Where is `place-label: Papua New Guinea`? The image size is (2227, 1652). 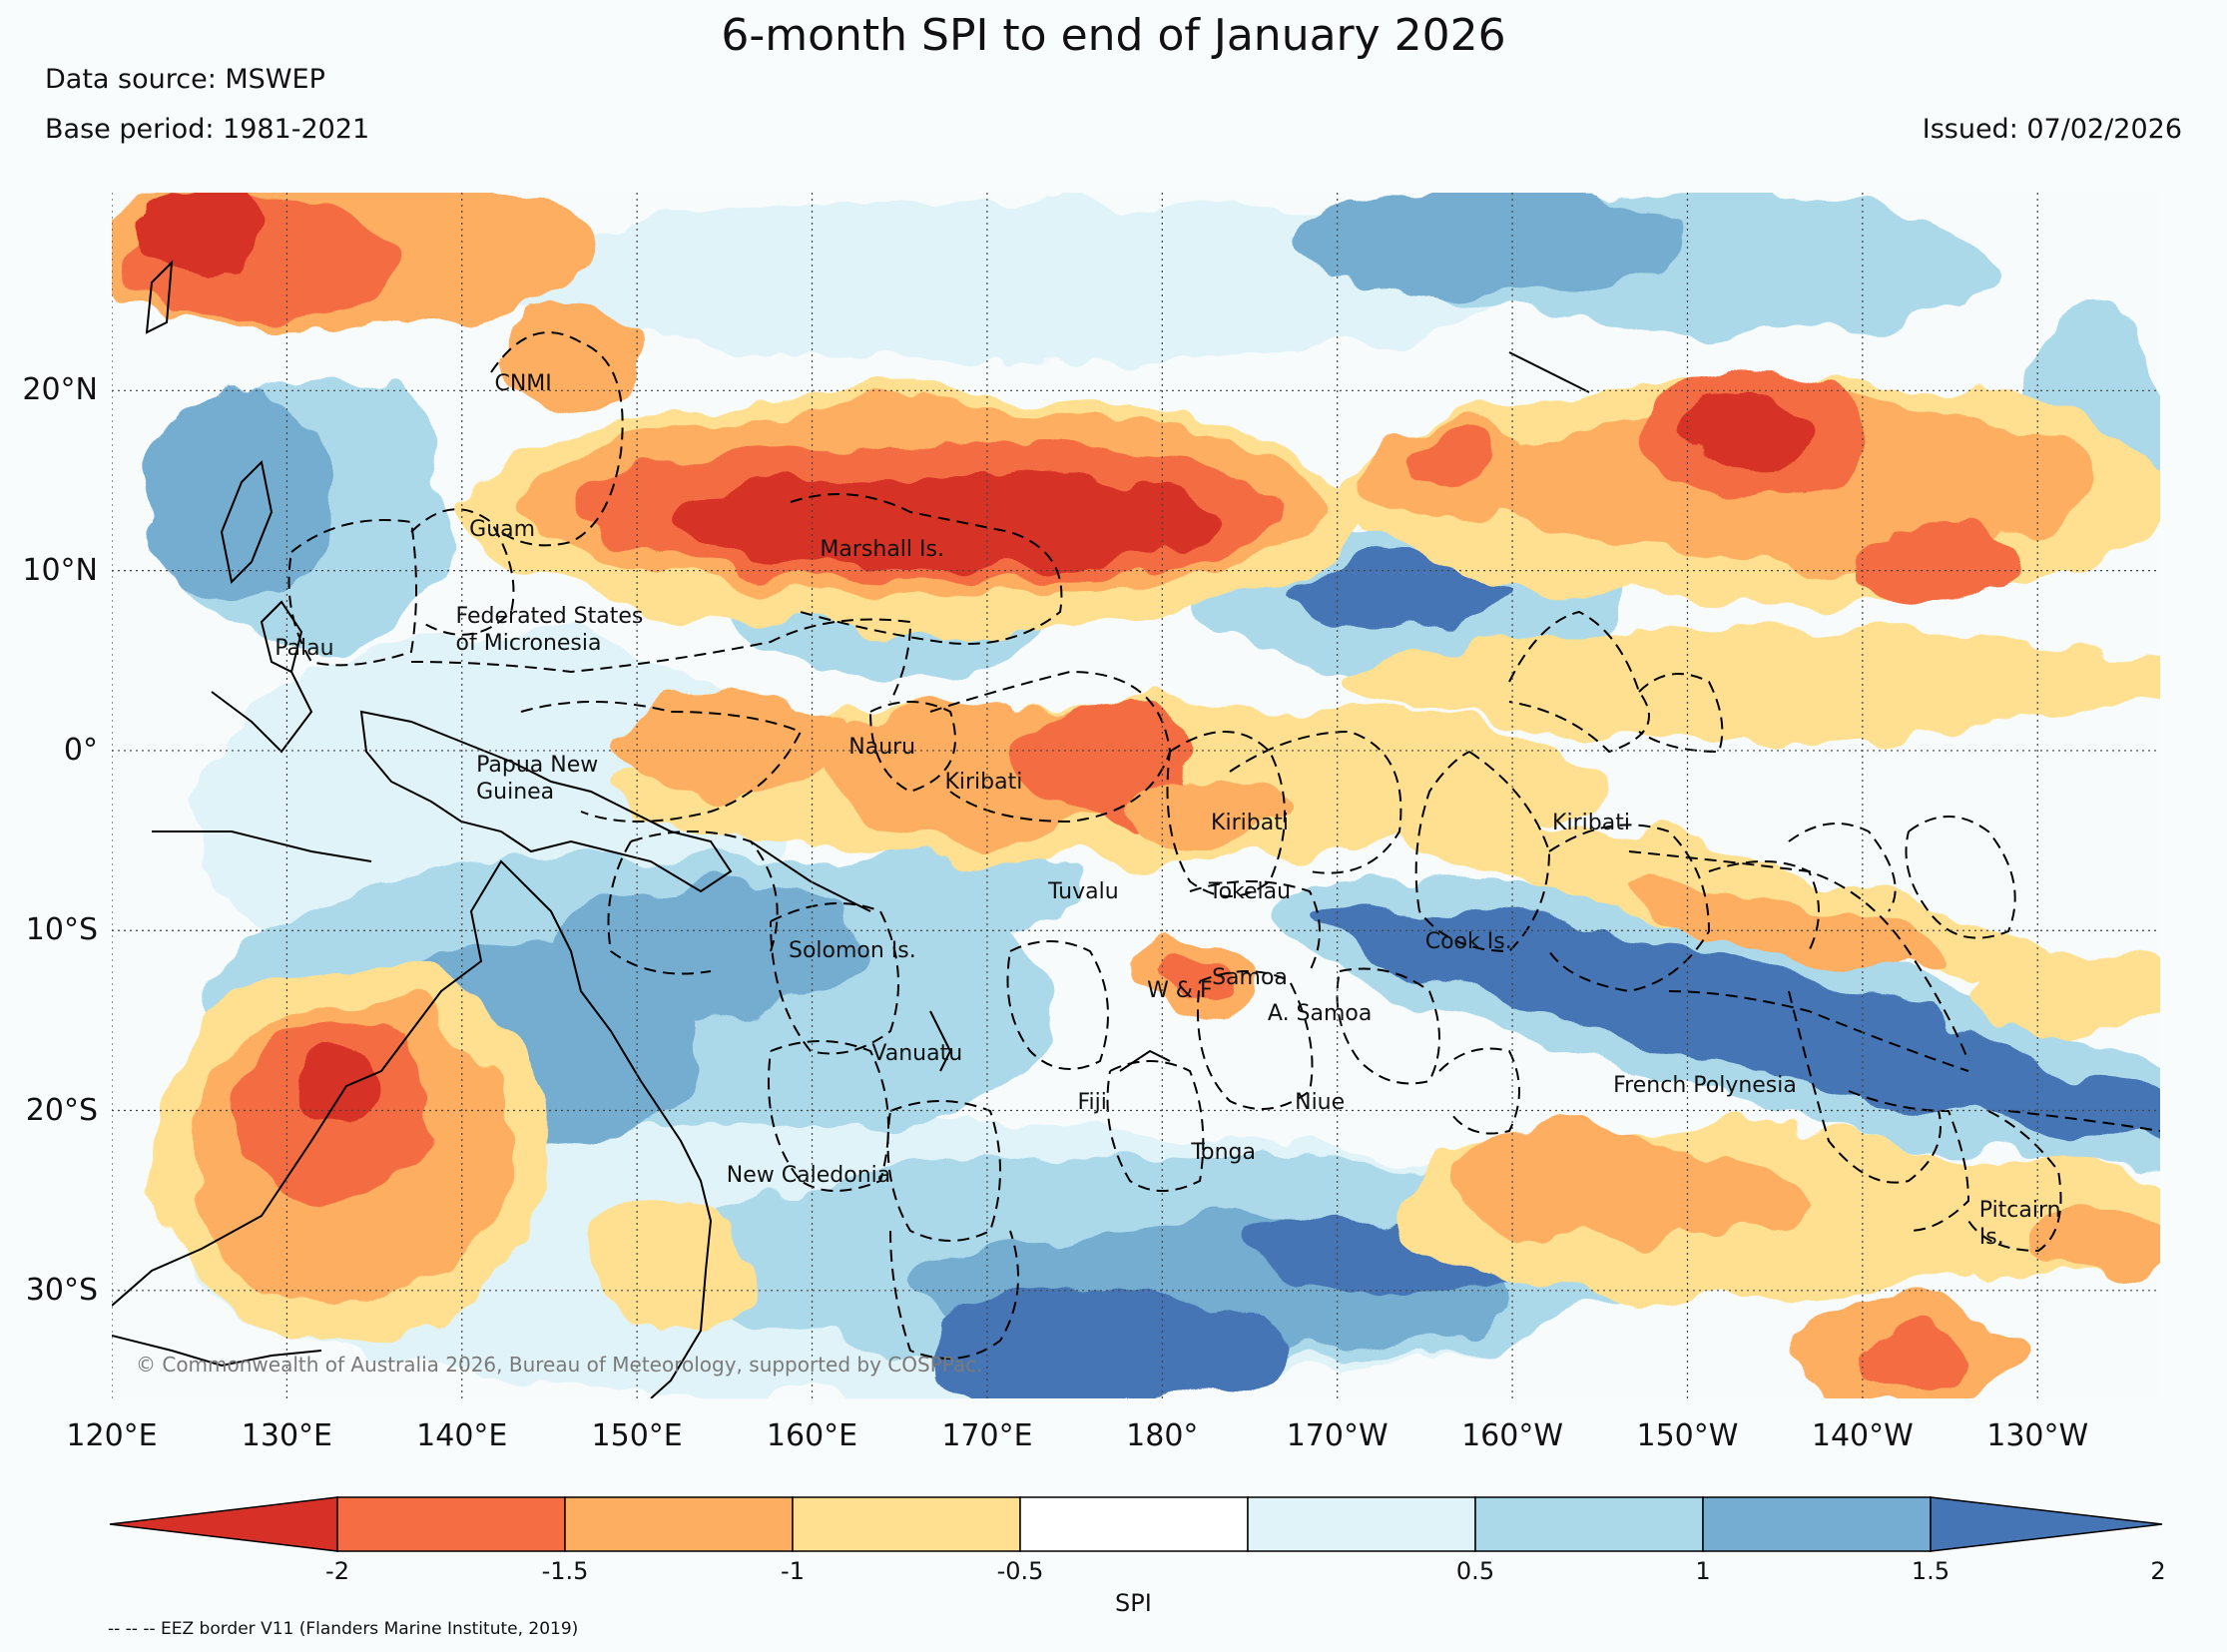 place-label: Papua New Guinea is located at coordinates (537, 779).